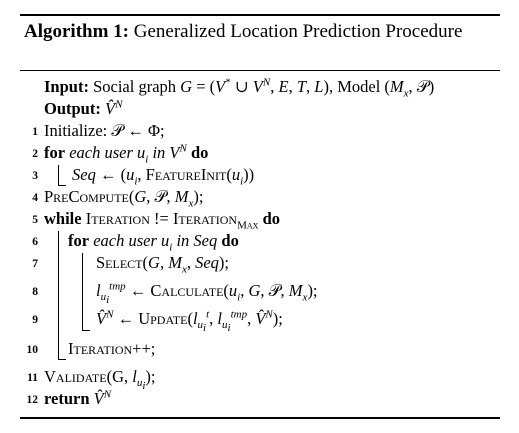 The image size is (519, 433). What do you see at coordinates (58, 175) in the screenshot?
I see `for-block-bar` at bounding box center [58, 175].